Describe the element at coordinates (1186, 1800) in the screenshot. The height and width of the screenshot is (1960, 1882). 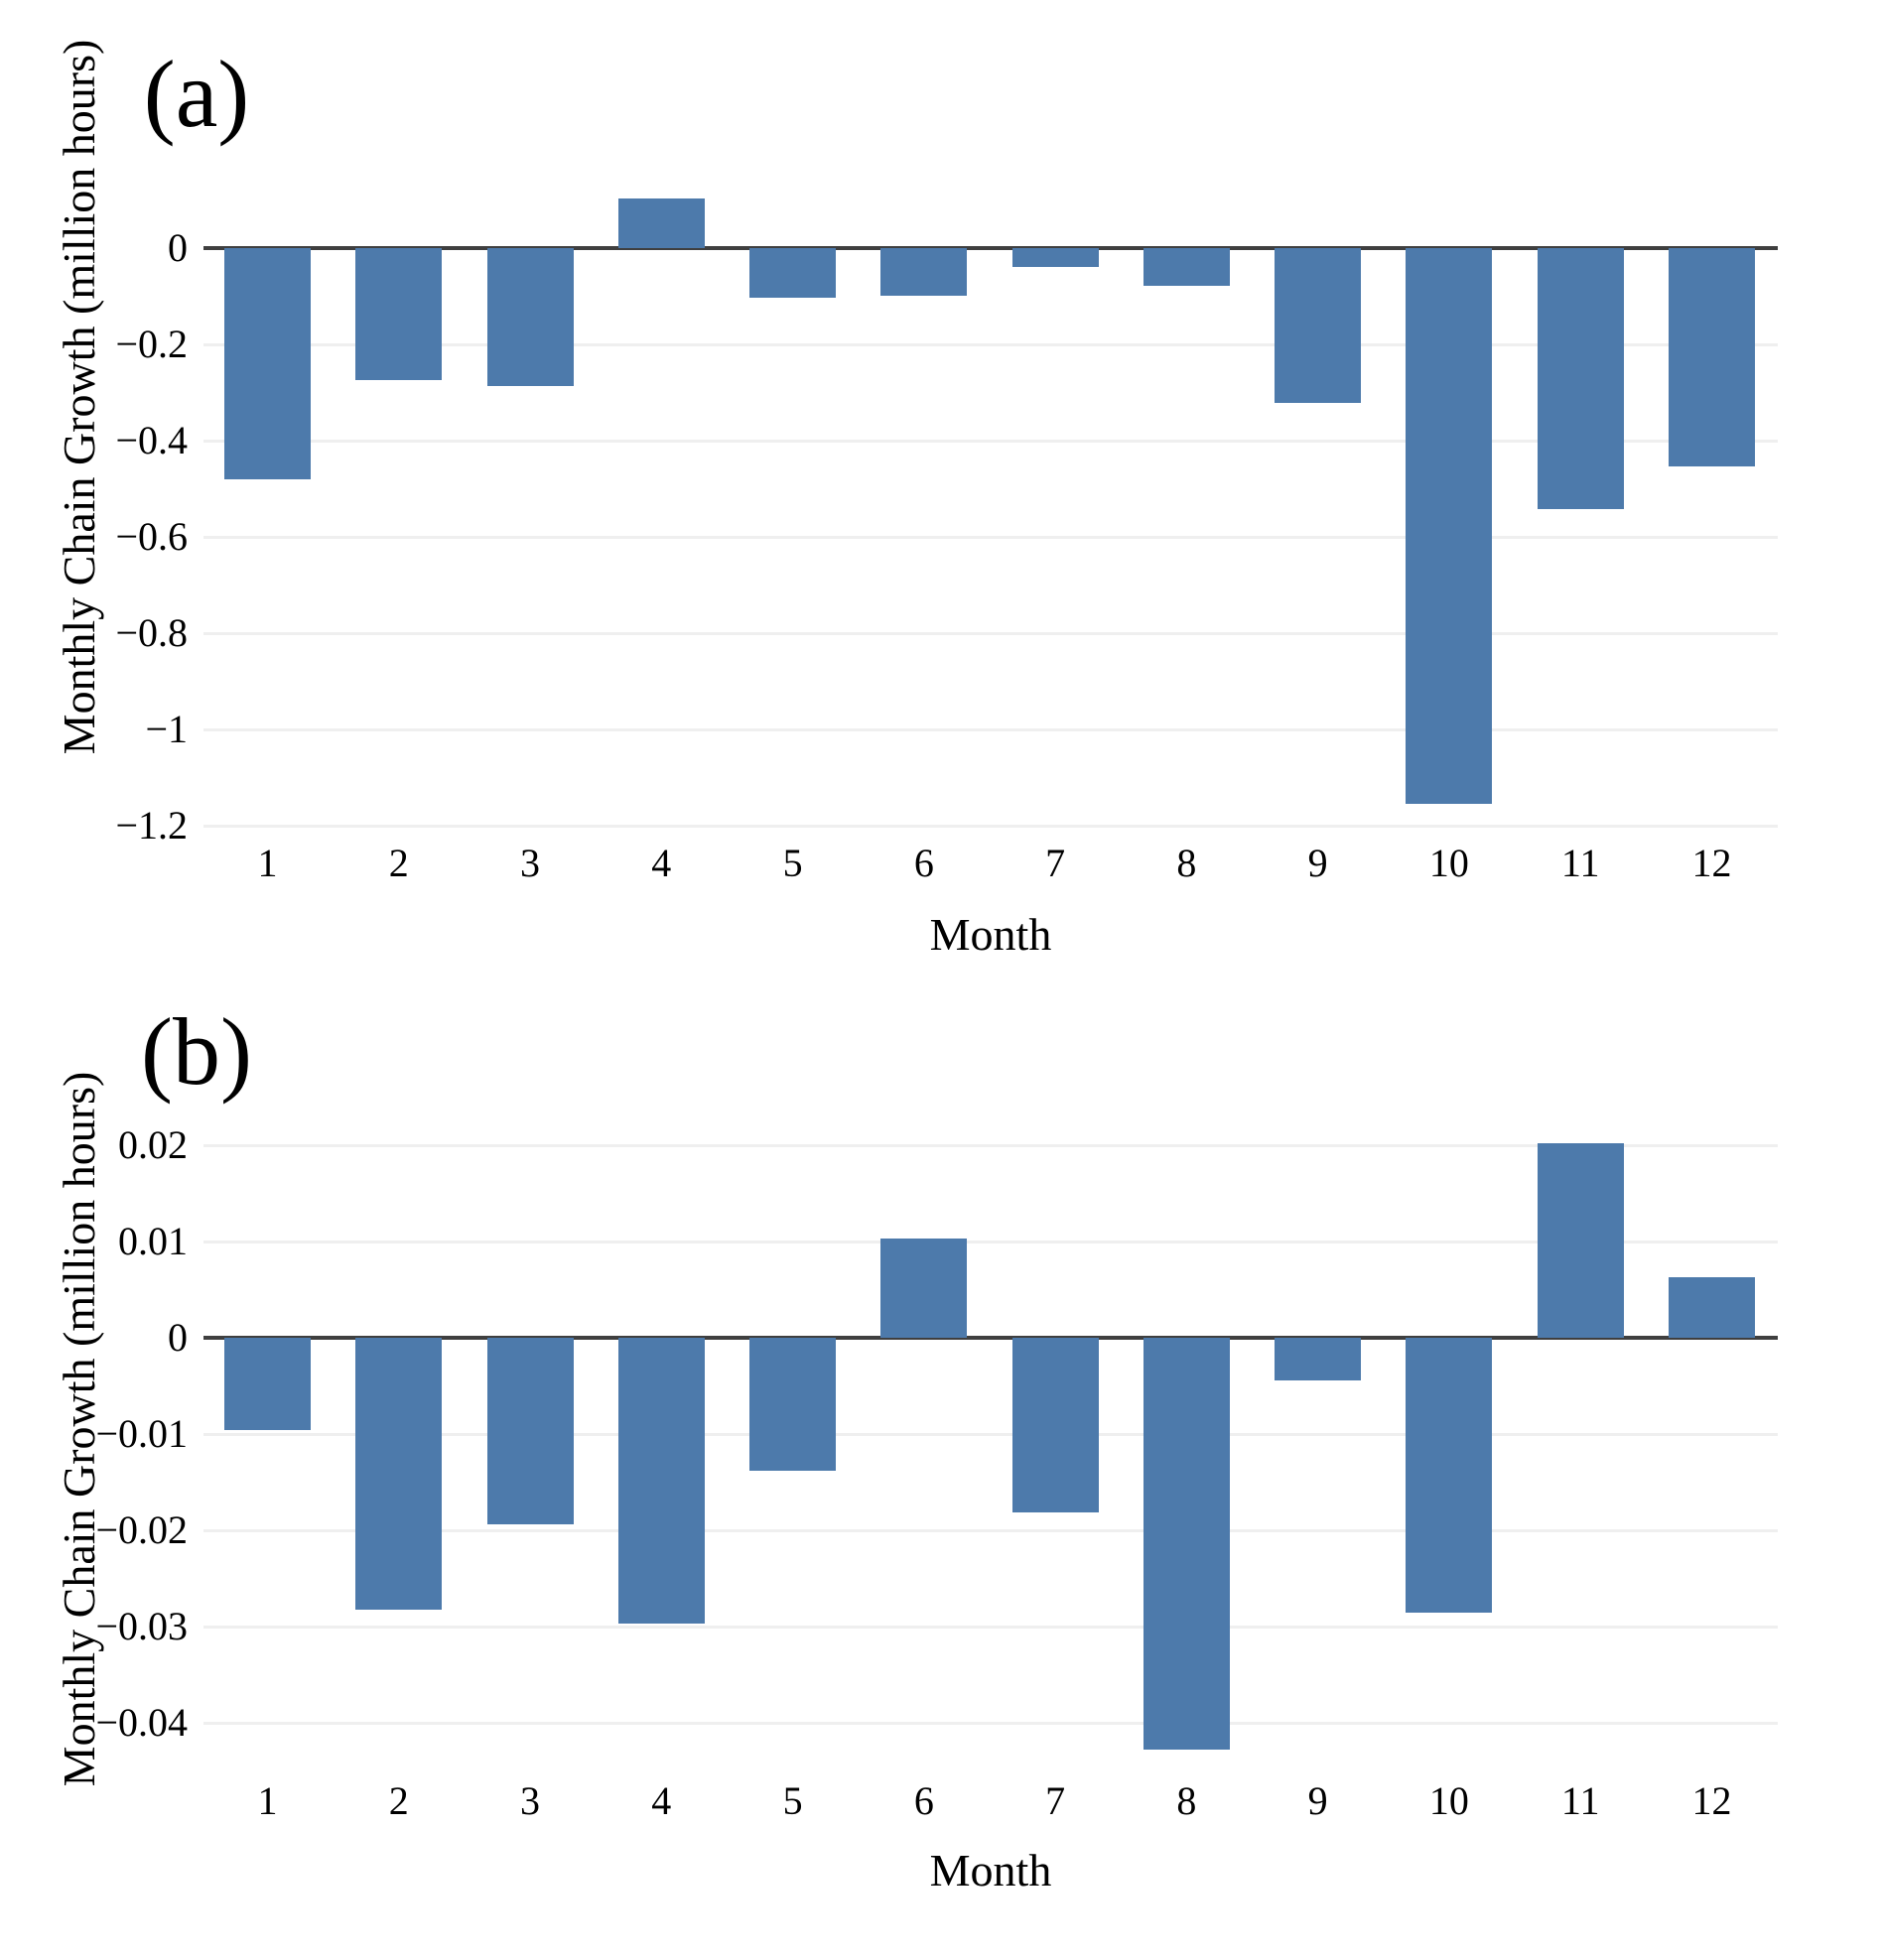
I see `panel-b-x-tick-label-8: 8` at that location.